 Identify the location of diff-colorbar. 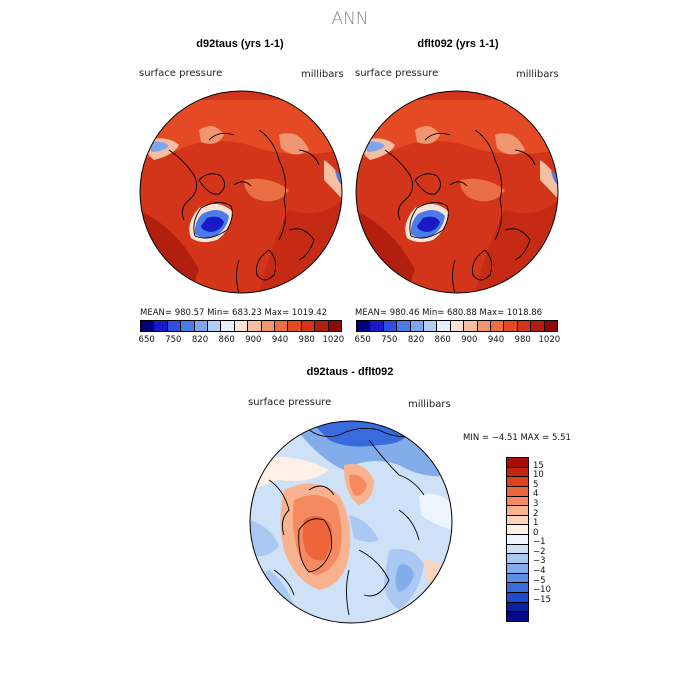
(517, 539).